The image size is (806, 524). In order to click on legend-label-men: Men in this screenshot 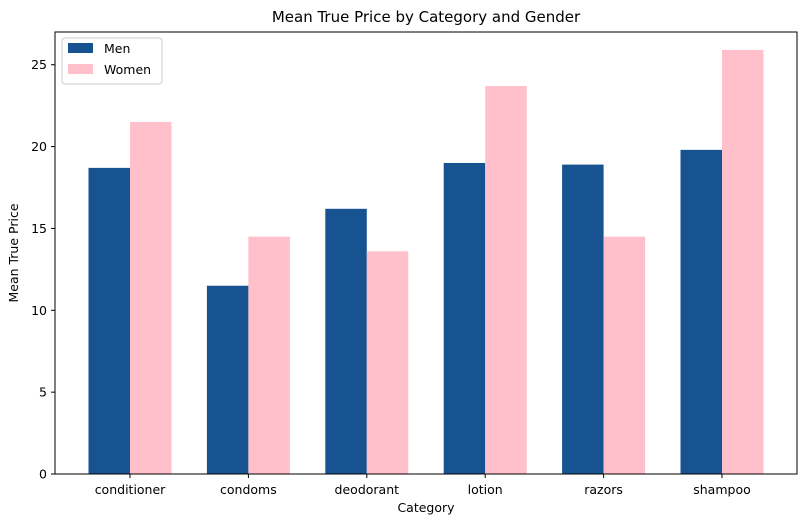, I will do `click(117, 48)`.